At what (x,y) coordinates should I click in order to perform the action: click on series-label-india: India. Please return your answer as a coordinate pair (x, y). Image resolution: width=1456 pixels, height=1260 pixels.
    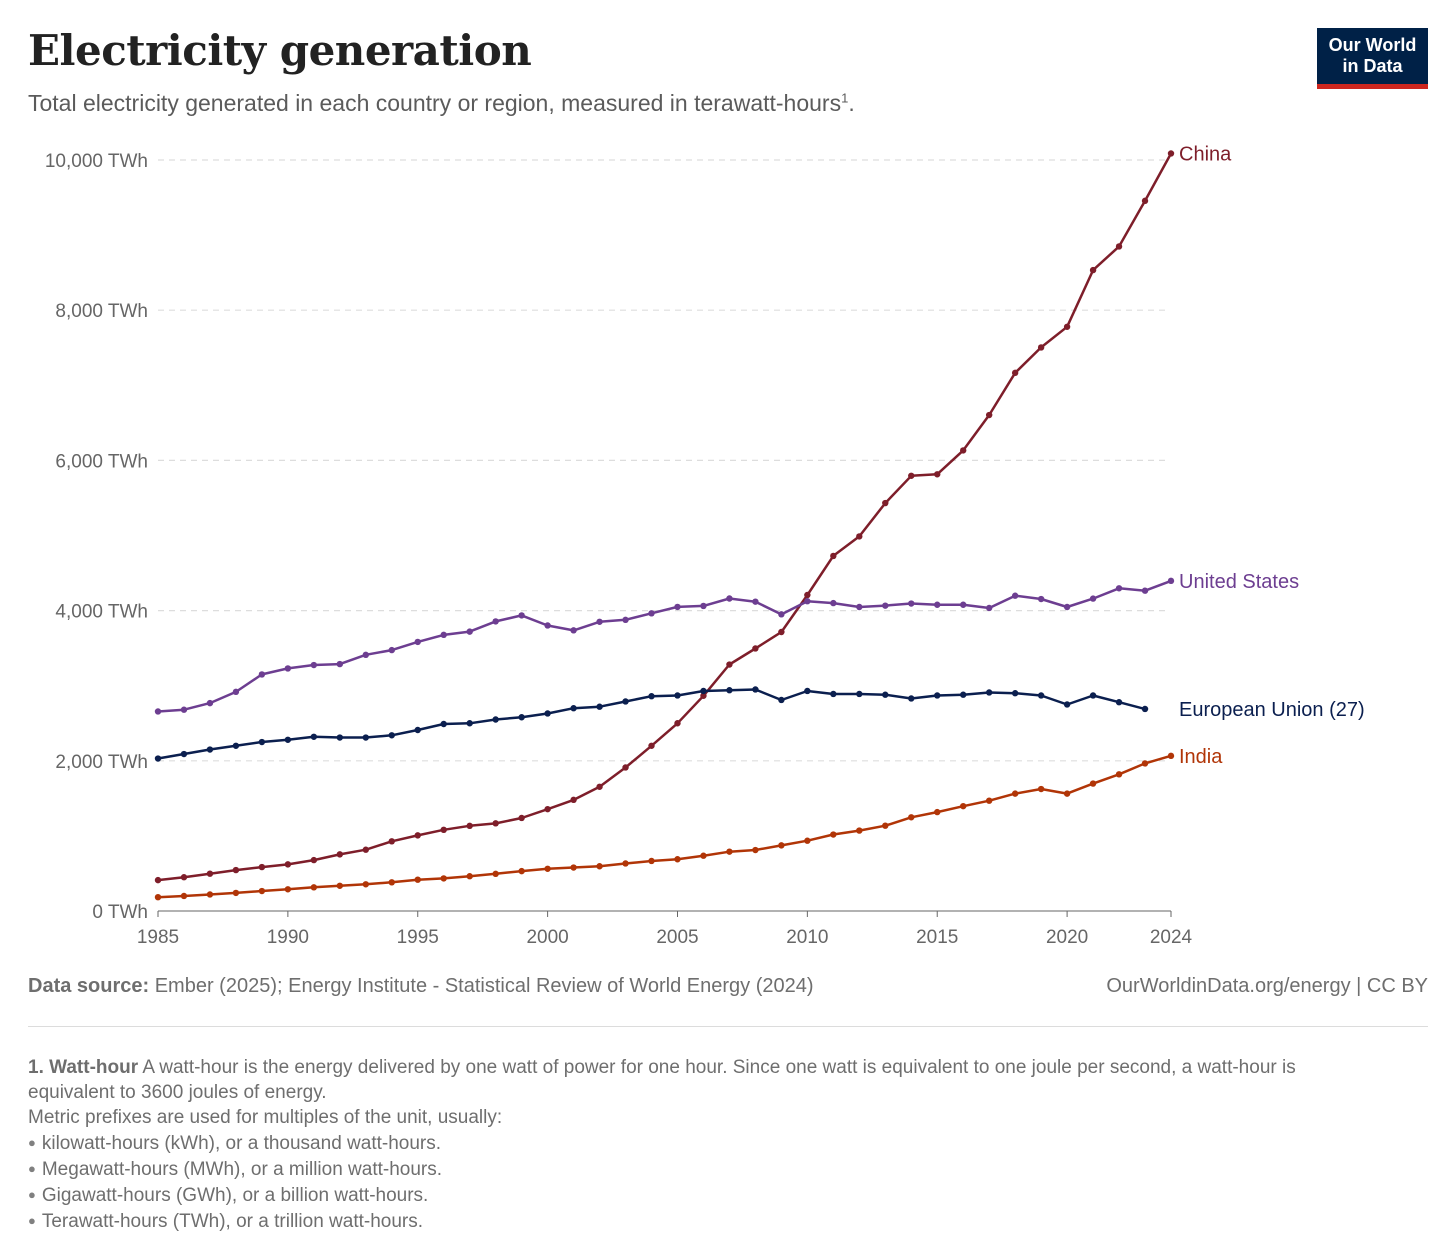
    Looking at the image, I should click on (1201, 757).